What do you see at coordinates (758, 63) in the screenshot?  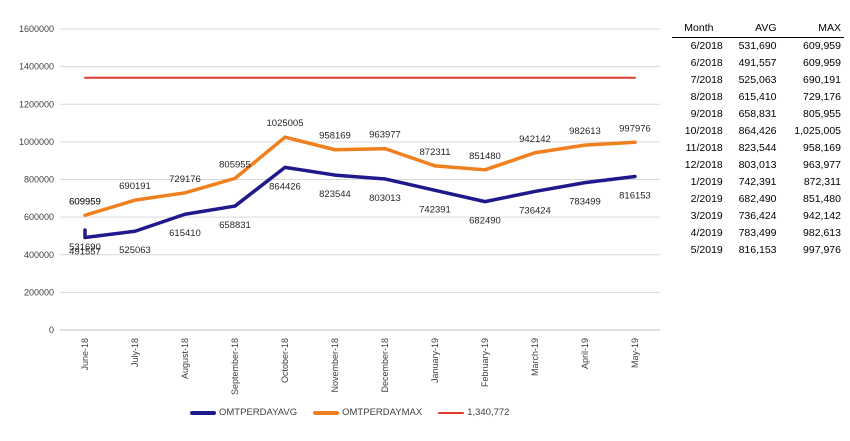 I see `table-row: 6/2018 491,557 609,959` at bounding box center [758, 63].